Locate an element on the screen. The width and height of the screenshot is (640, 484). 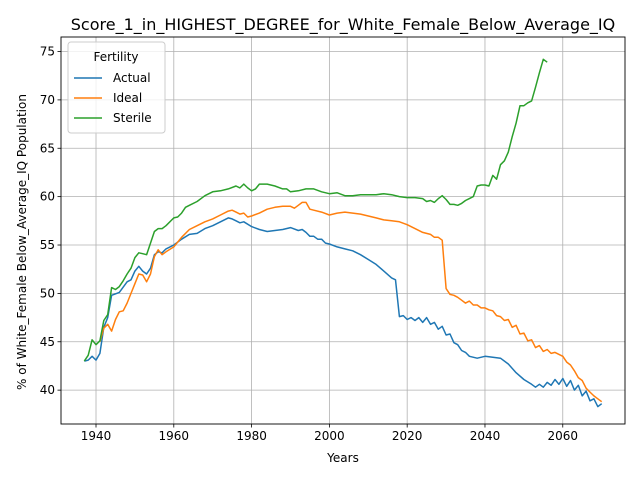
y-tick-label: 40 is located at coordinates (47, 390).